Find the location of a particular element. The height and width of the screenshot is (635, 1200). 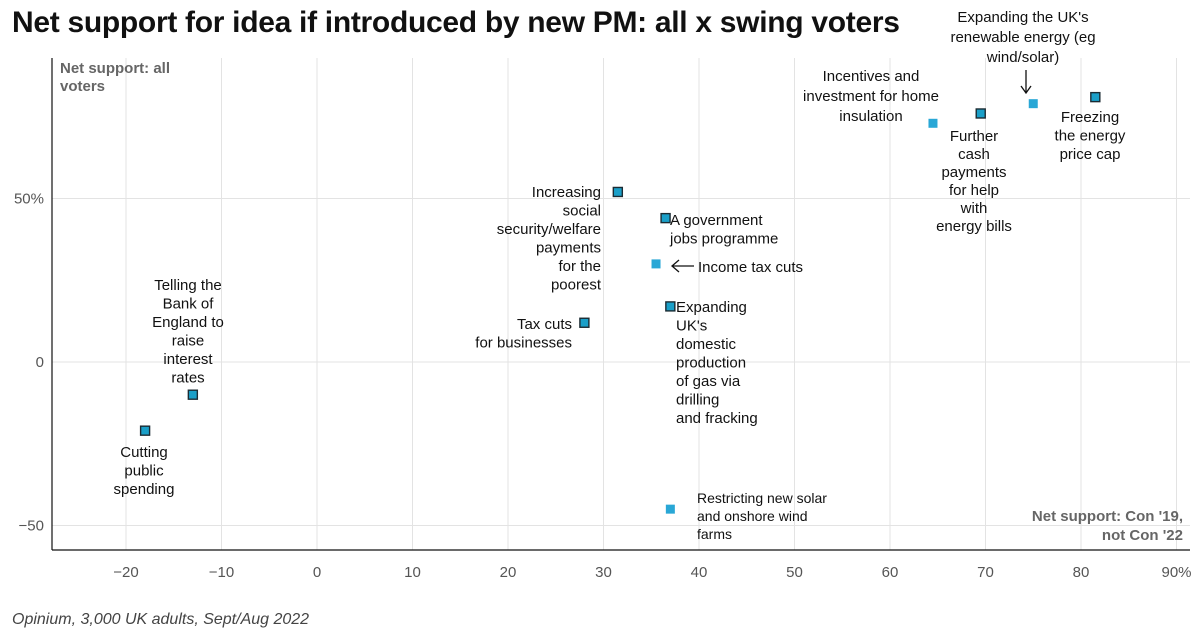

point-label: Income tax cuts is located at coordinates (750, 267).